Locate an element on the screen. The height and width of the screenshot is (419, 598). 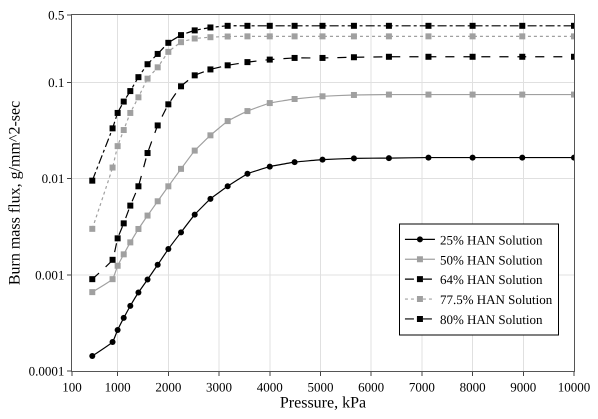
y-tick-label: 0.5 is located at coordinates (56, 15).